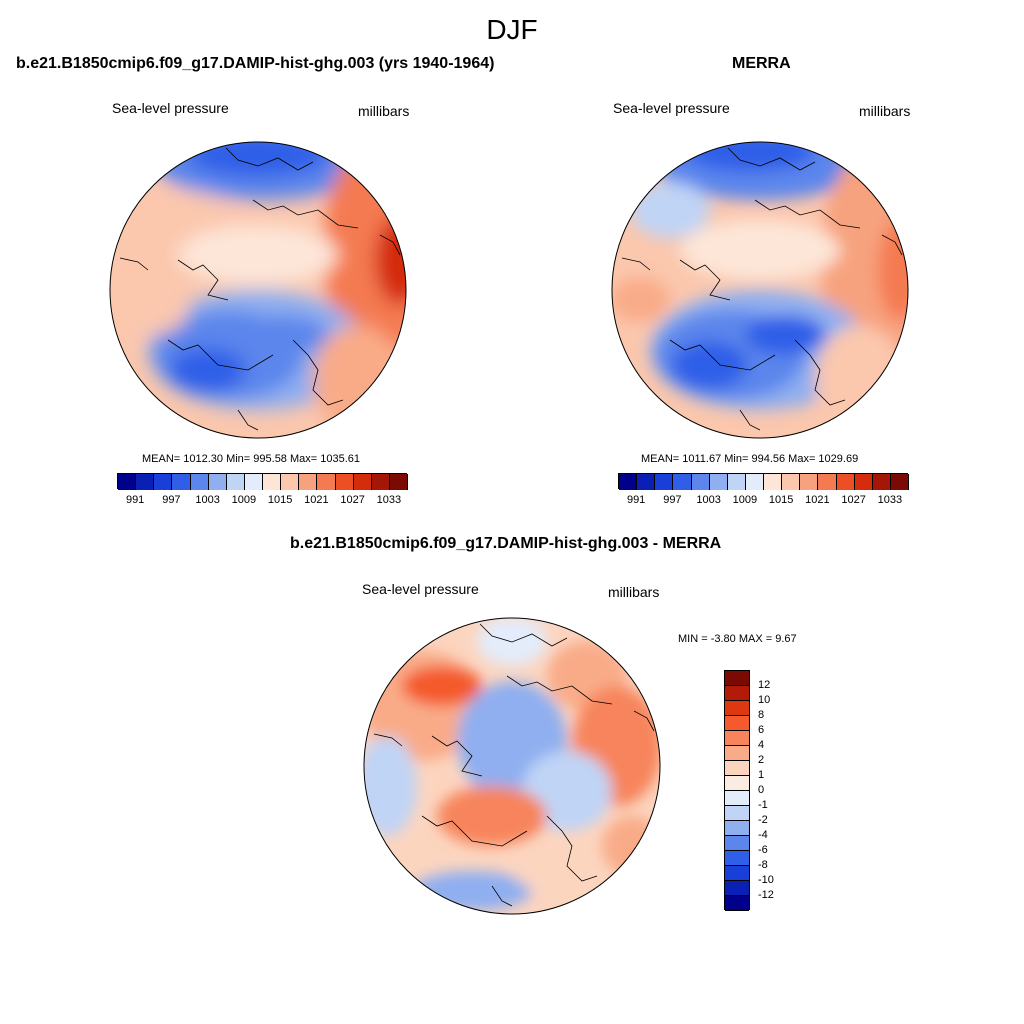 The image size is (1024, 1024). What do you see at coordinates (761, 790) in the screenshot?
I see `colorbar-tick-label: 0` at bounding box center [761, 790].